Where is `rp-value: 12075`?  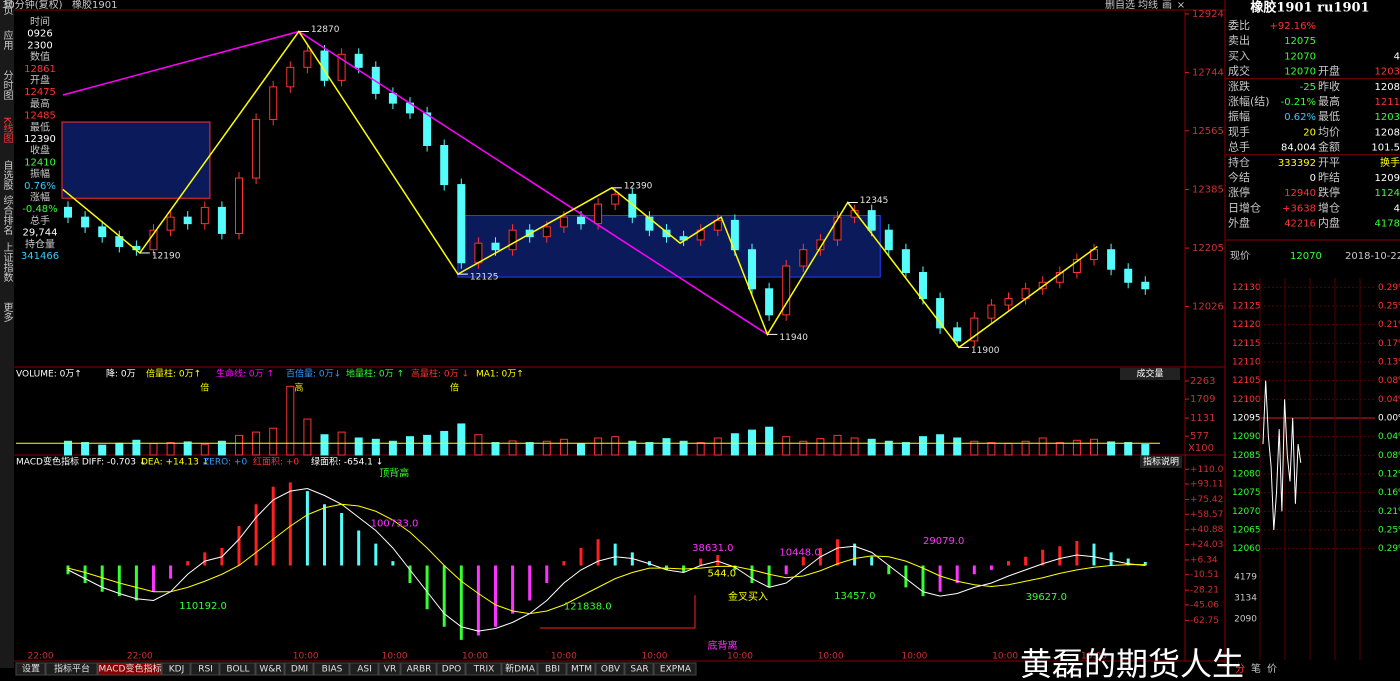
rp-value: 12075 is located at coordinates (1300, 41).